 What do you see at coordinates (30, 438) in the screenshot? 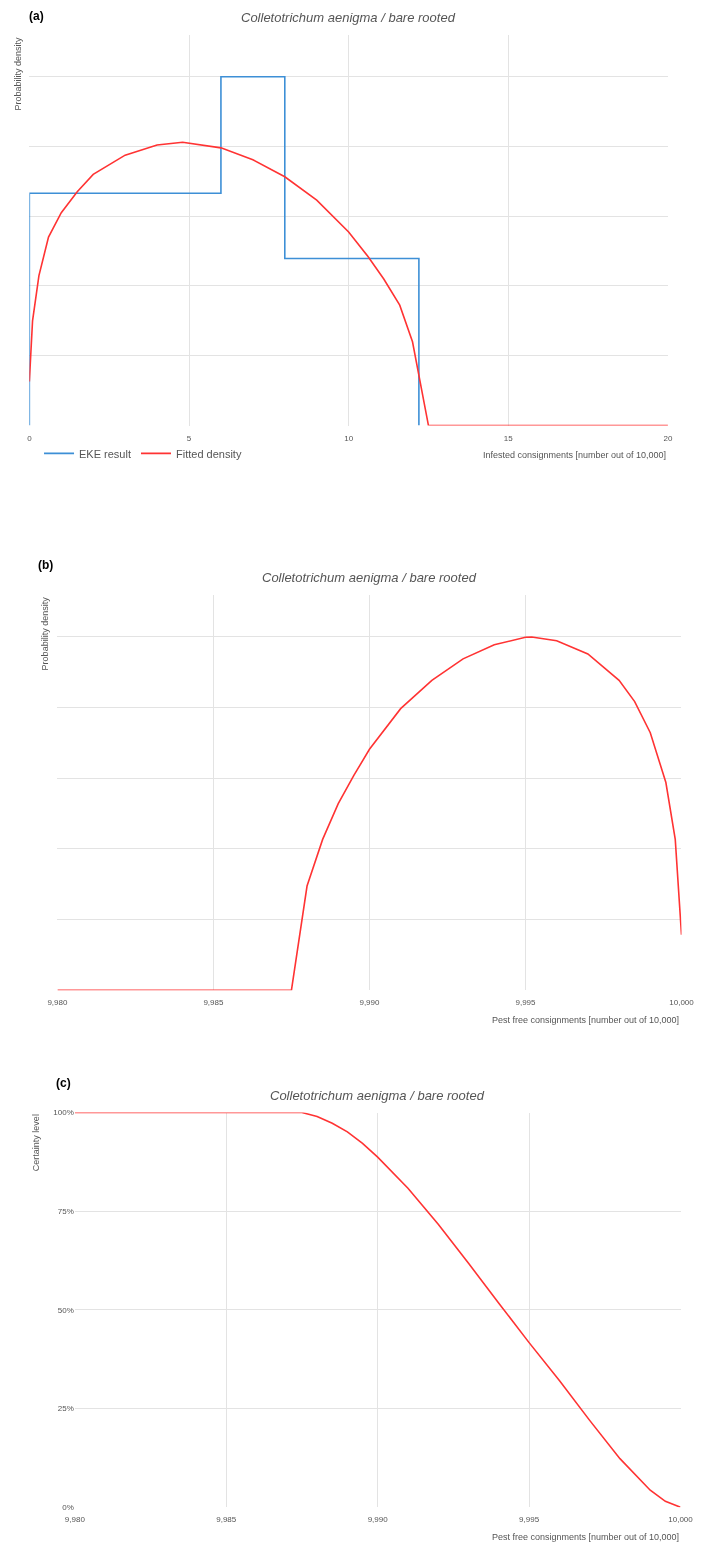
I see `x-tick-label: 0` at bounding box center [30, 438].